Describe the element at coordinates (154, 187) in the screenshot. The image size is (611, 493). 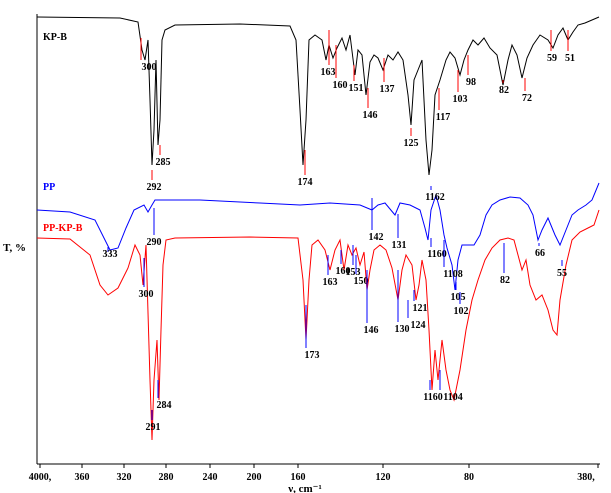
I see `peak-label: 292` at that location.